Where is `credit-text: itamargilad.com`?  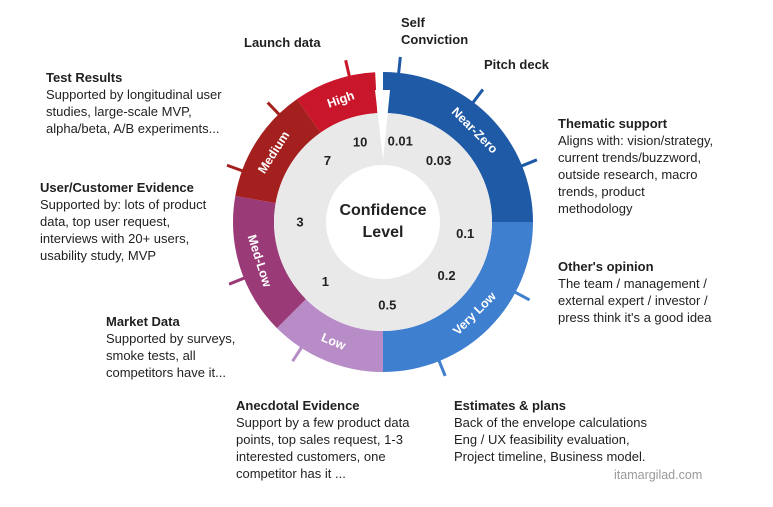 credit-text: itamargilad.com is located at coordinates (658, 475).